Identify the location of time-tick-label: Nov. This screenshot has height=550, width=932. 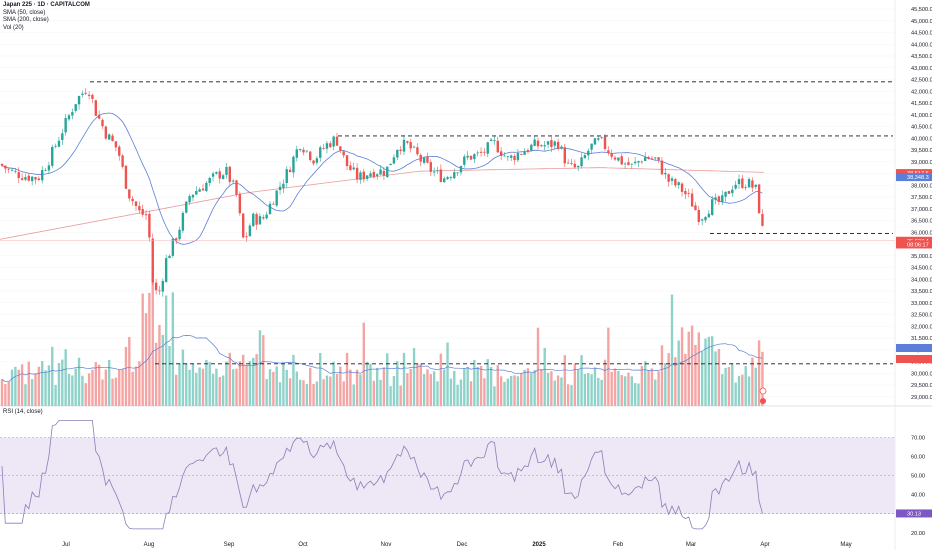
(386, 545).